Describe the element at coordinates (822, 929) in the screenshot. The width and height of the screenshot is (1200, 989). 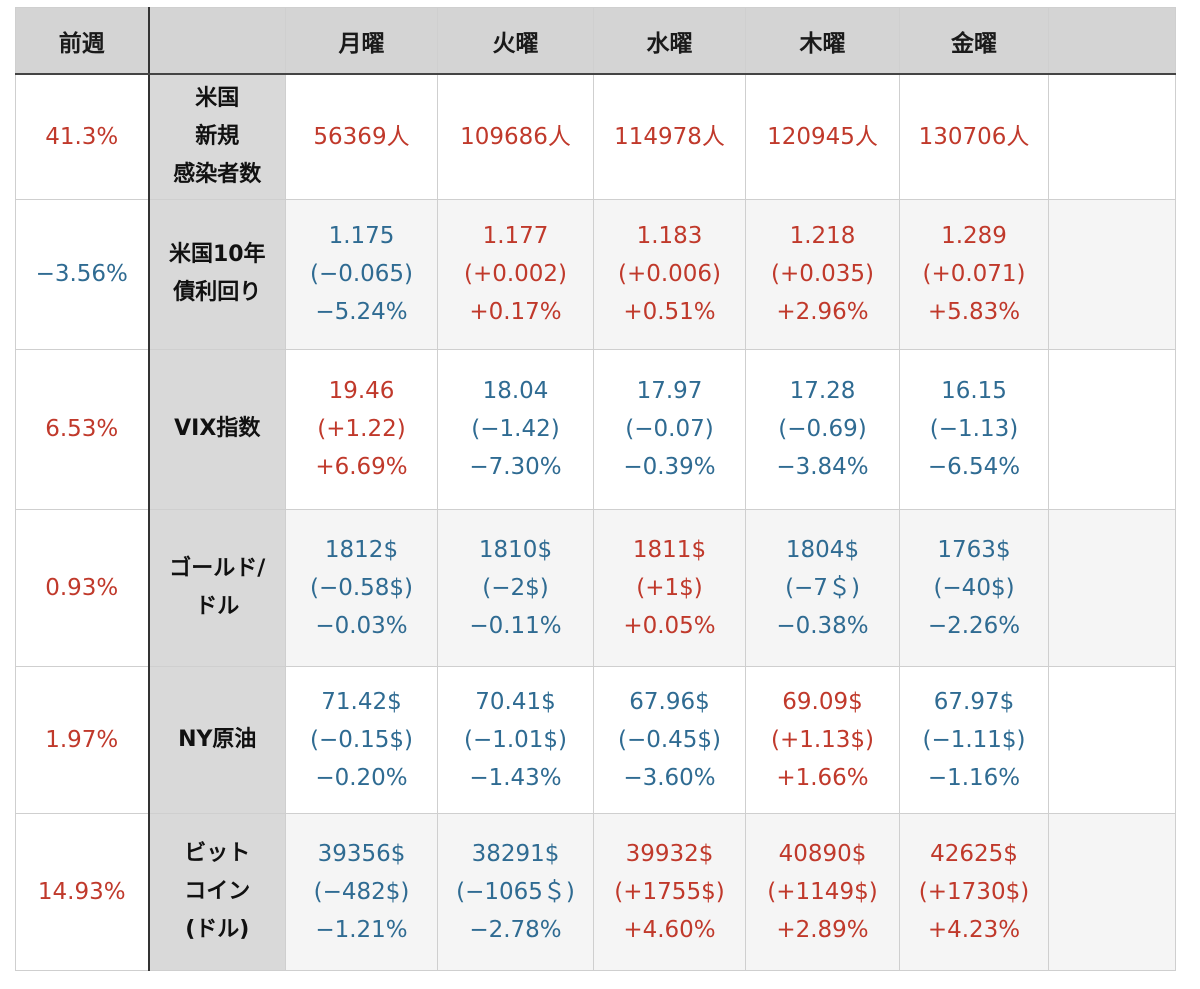
I see `day-value-line: +2.89%` at that location.